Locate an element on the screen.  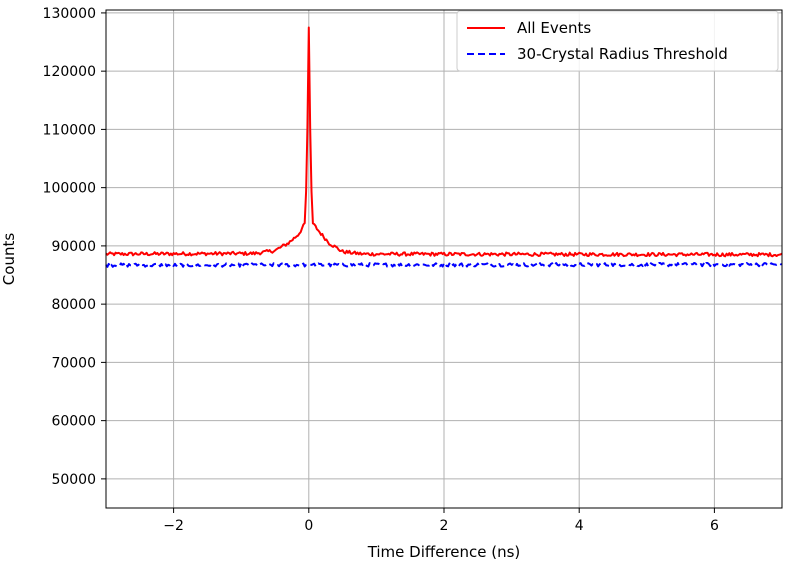
legend-box is located at coordinates (617, 41).